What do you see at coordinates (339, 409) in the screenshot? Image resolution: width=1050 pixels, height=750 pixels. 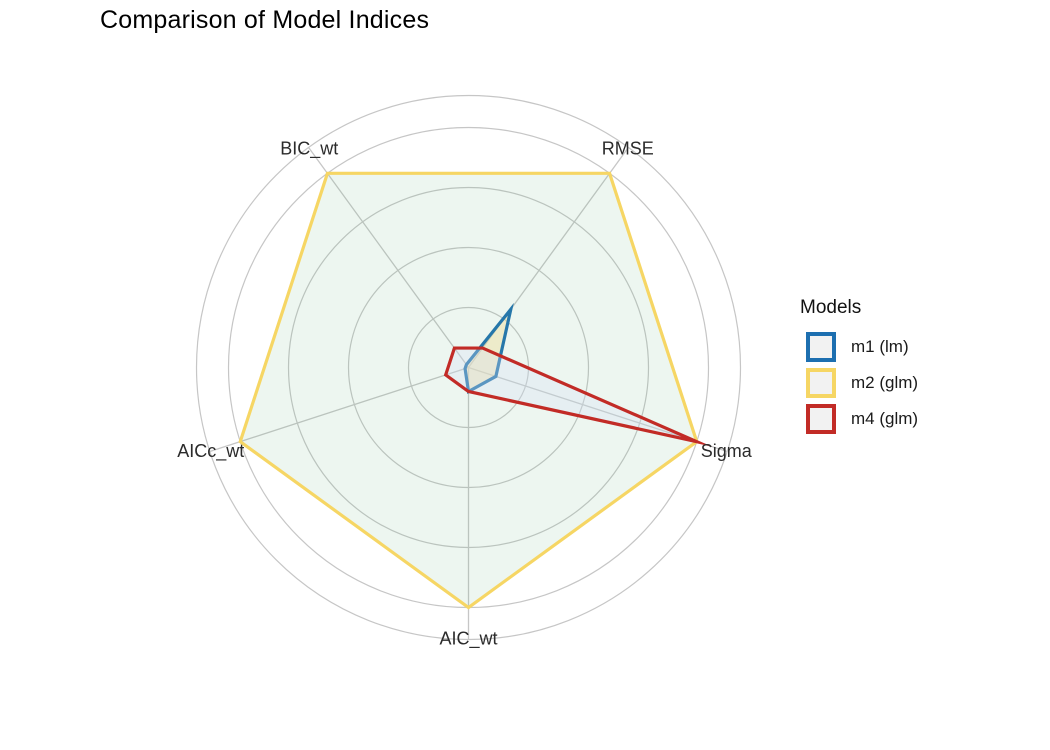 I see `axis-spoke-aicc_wt` at bounding box center [339, 409].